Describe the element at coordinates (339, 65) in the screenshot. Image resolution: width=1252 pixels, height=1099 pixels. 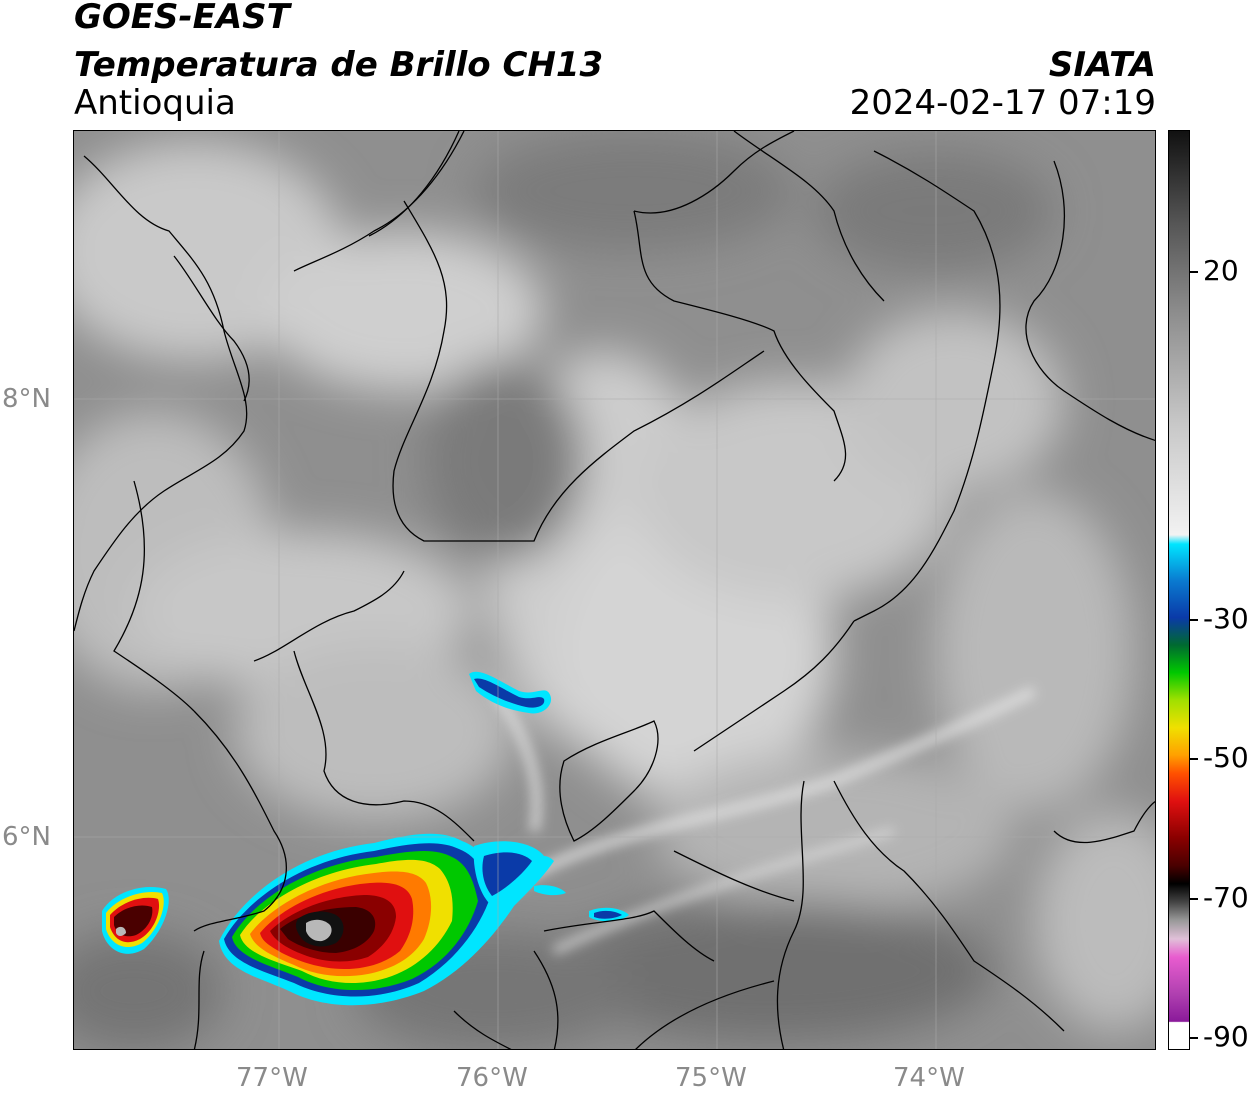
I see `title-line2: Temperatura de Brillo CH13` at that location.